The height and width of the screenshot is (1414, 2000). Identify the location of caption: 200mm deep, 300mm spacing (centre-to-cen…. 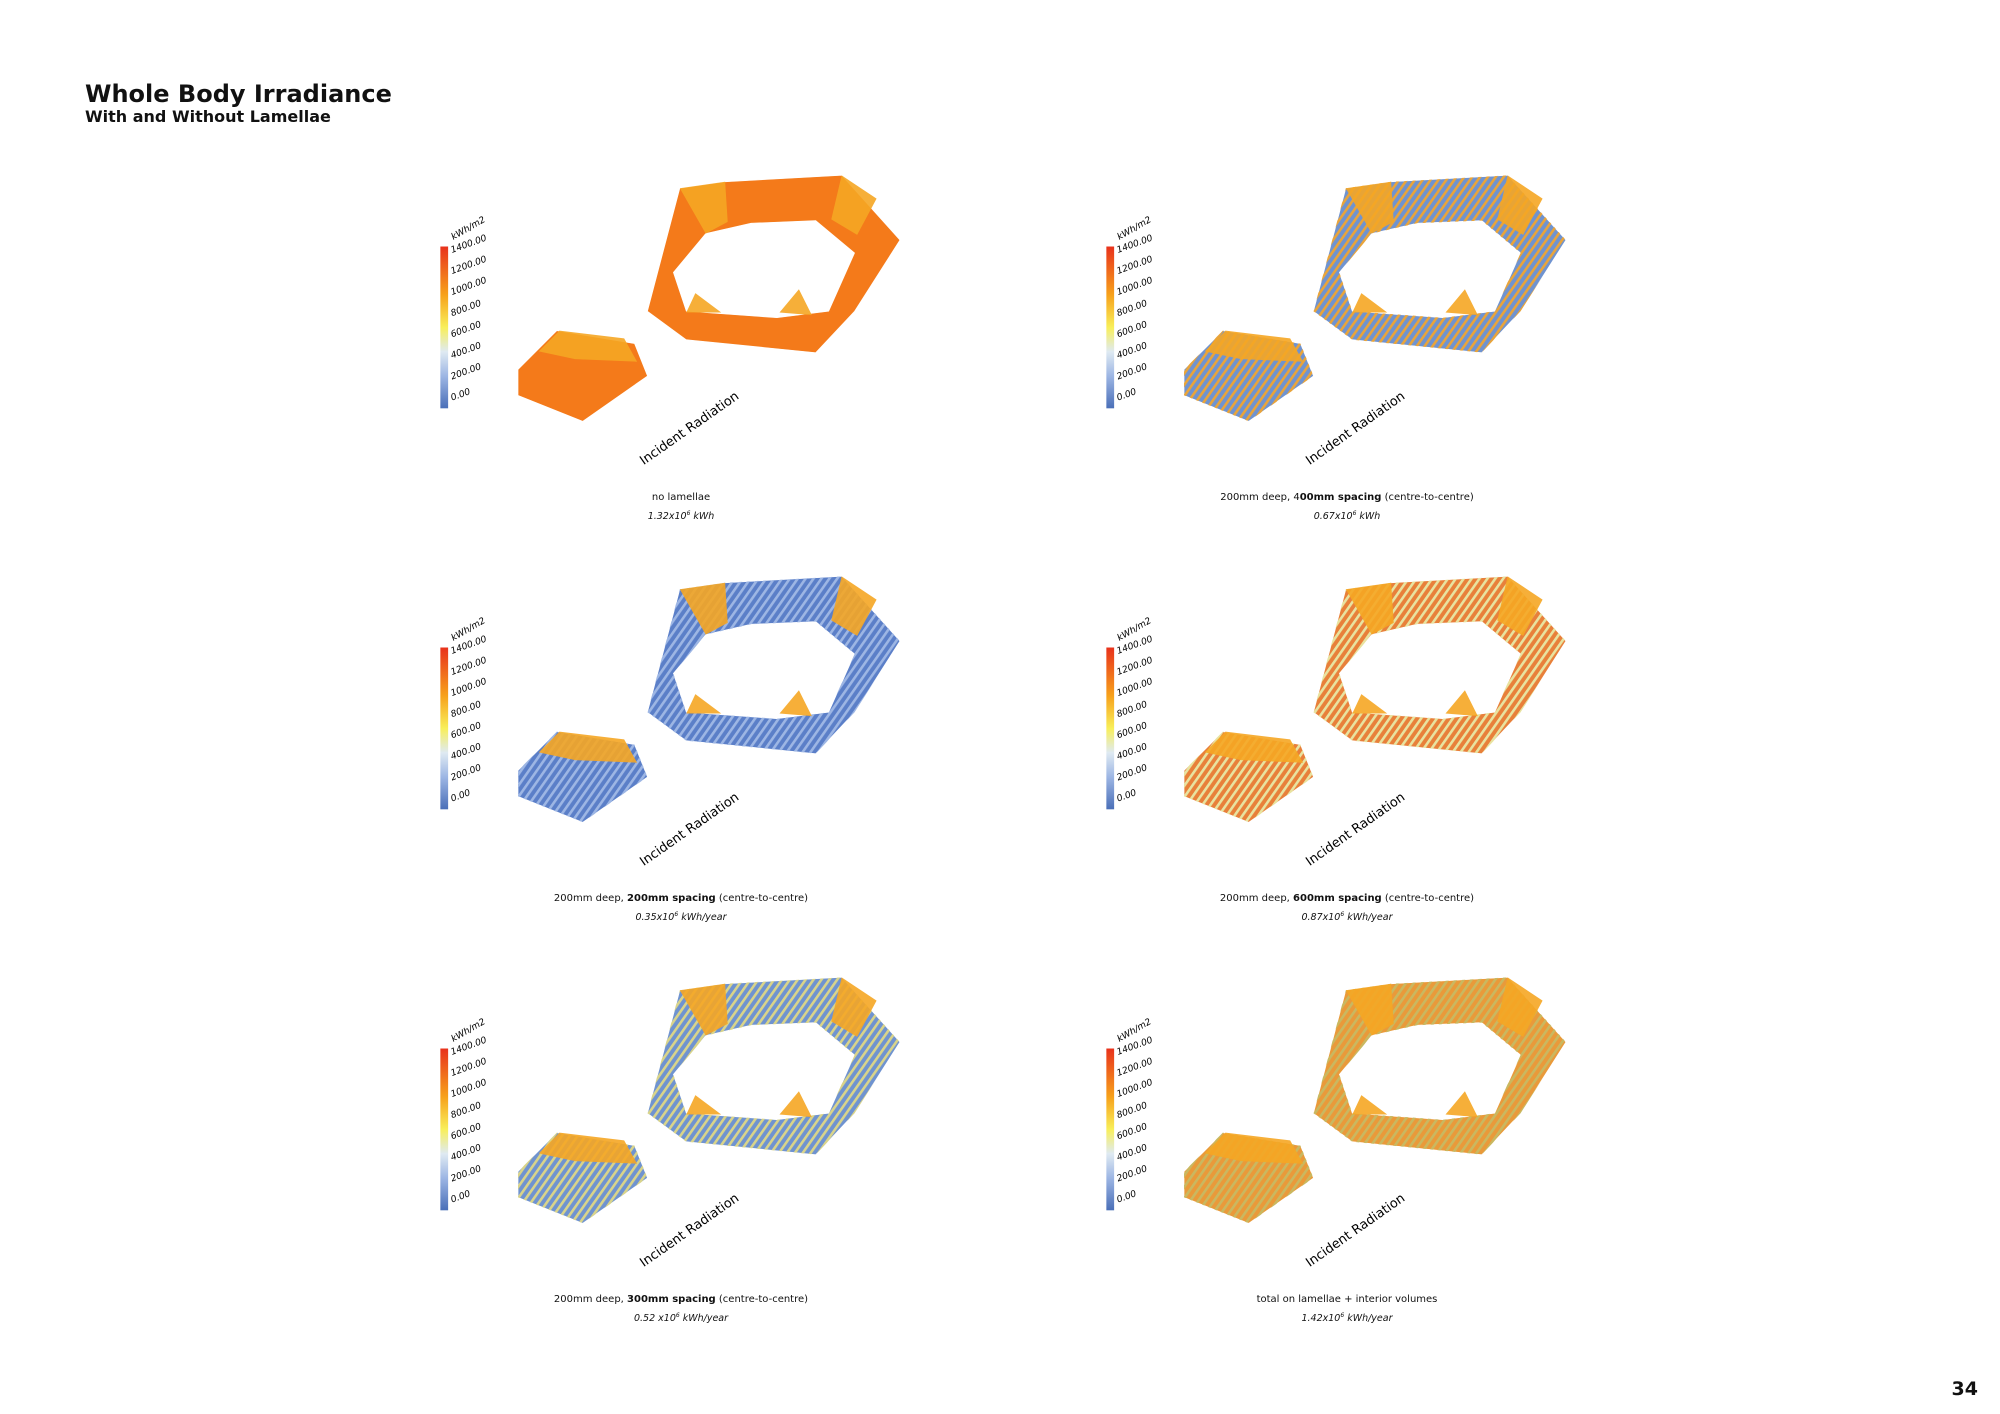
(681, 1299).